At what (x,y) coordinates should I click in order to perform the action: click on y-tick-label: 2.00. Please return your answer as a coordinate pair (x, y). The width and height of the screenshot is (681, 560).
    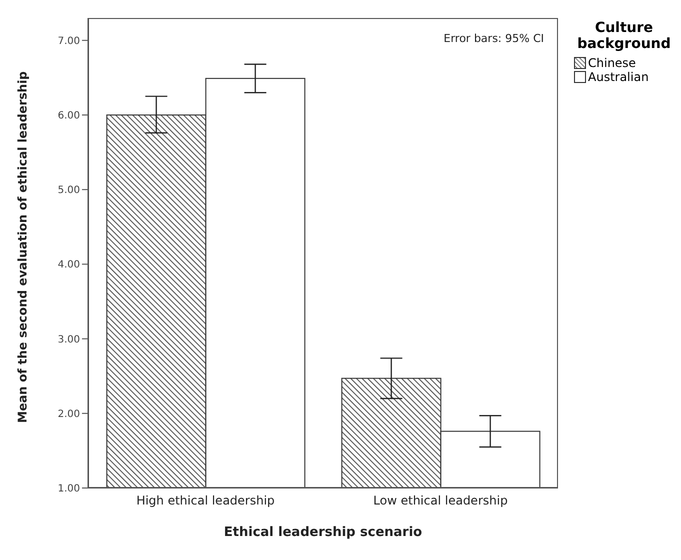
    Looking at the image, I should click on (69, 414).